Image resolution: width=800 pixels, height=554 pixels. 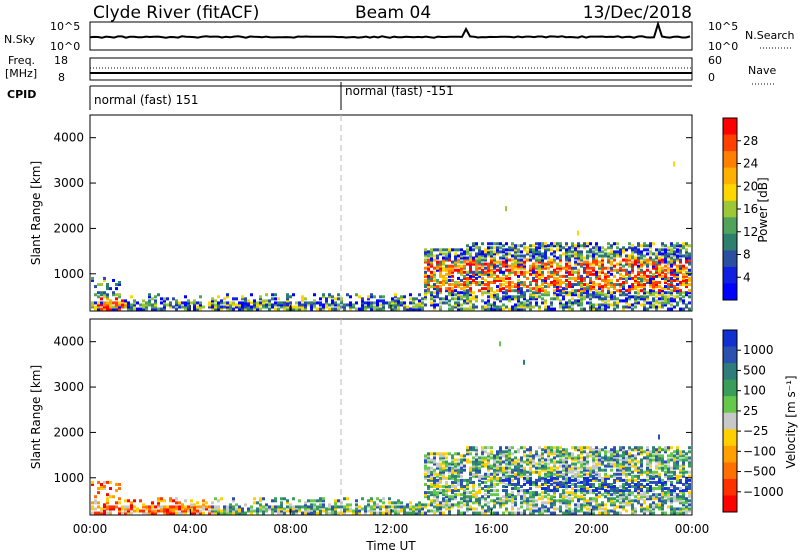 What do you see at coordinates (491, 529) in the screenshot?
I see `x-tick-label: 16:00` at bounding box center [491, 529].